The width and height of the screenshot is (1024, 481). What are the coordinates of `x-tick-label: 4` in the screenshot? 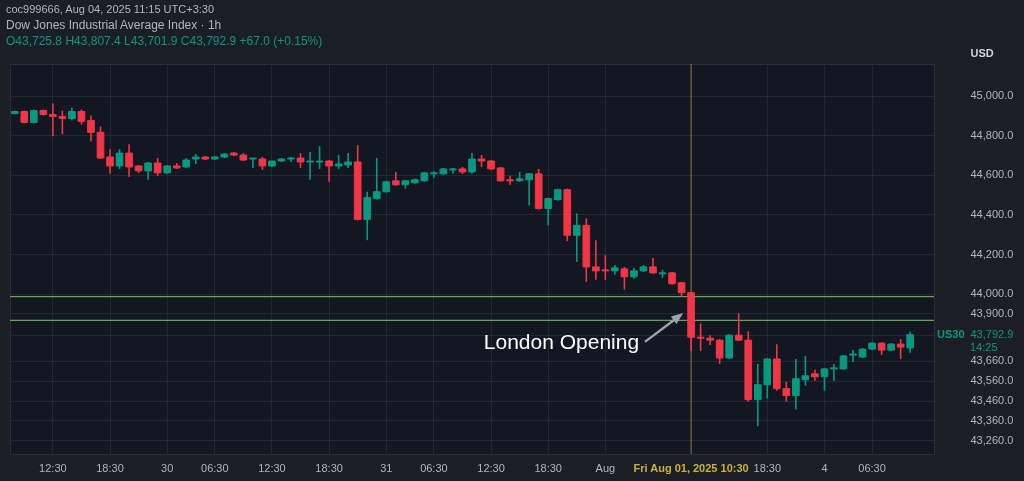 It's located at (824, 467).